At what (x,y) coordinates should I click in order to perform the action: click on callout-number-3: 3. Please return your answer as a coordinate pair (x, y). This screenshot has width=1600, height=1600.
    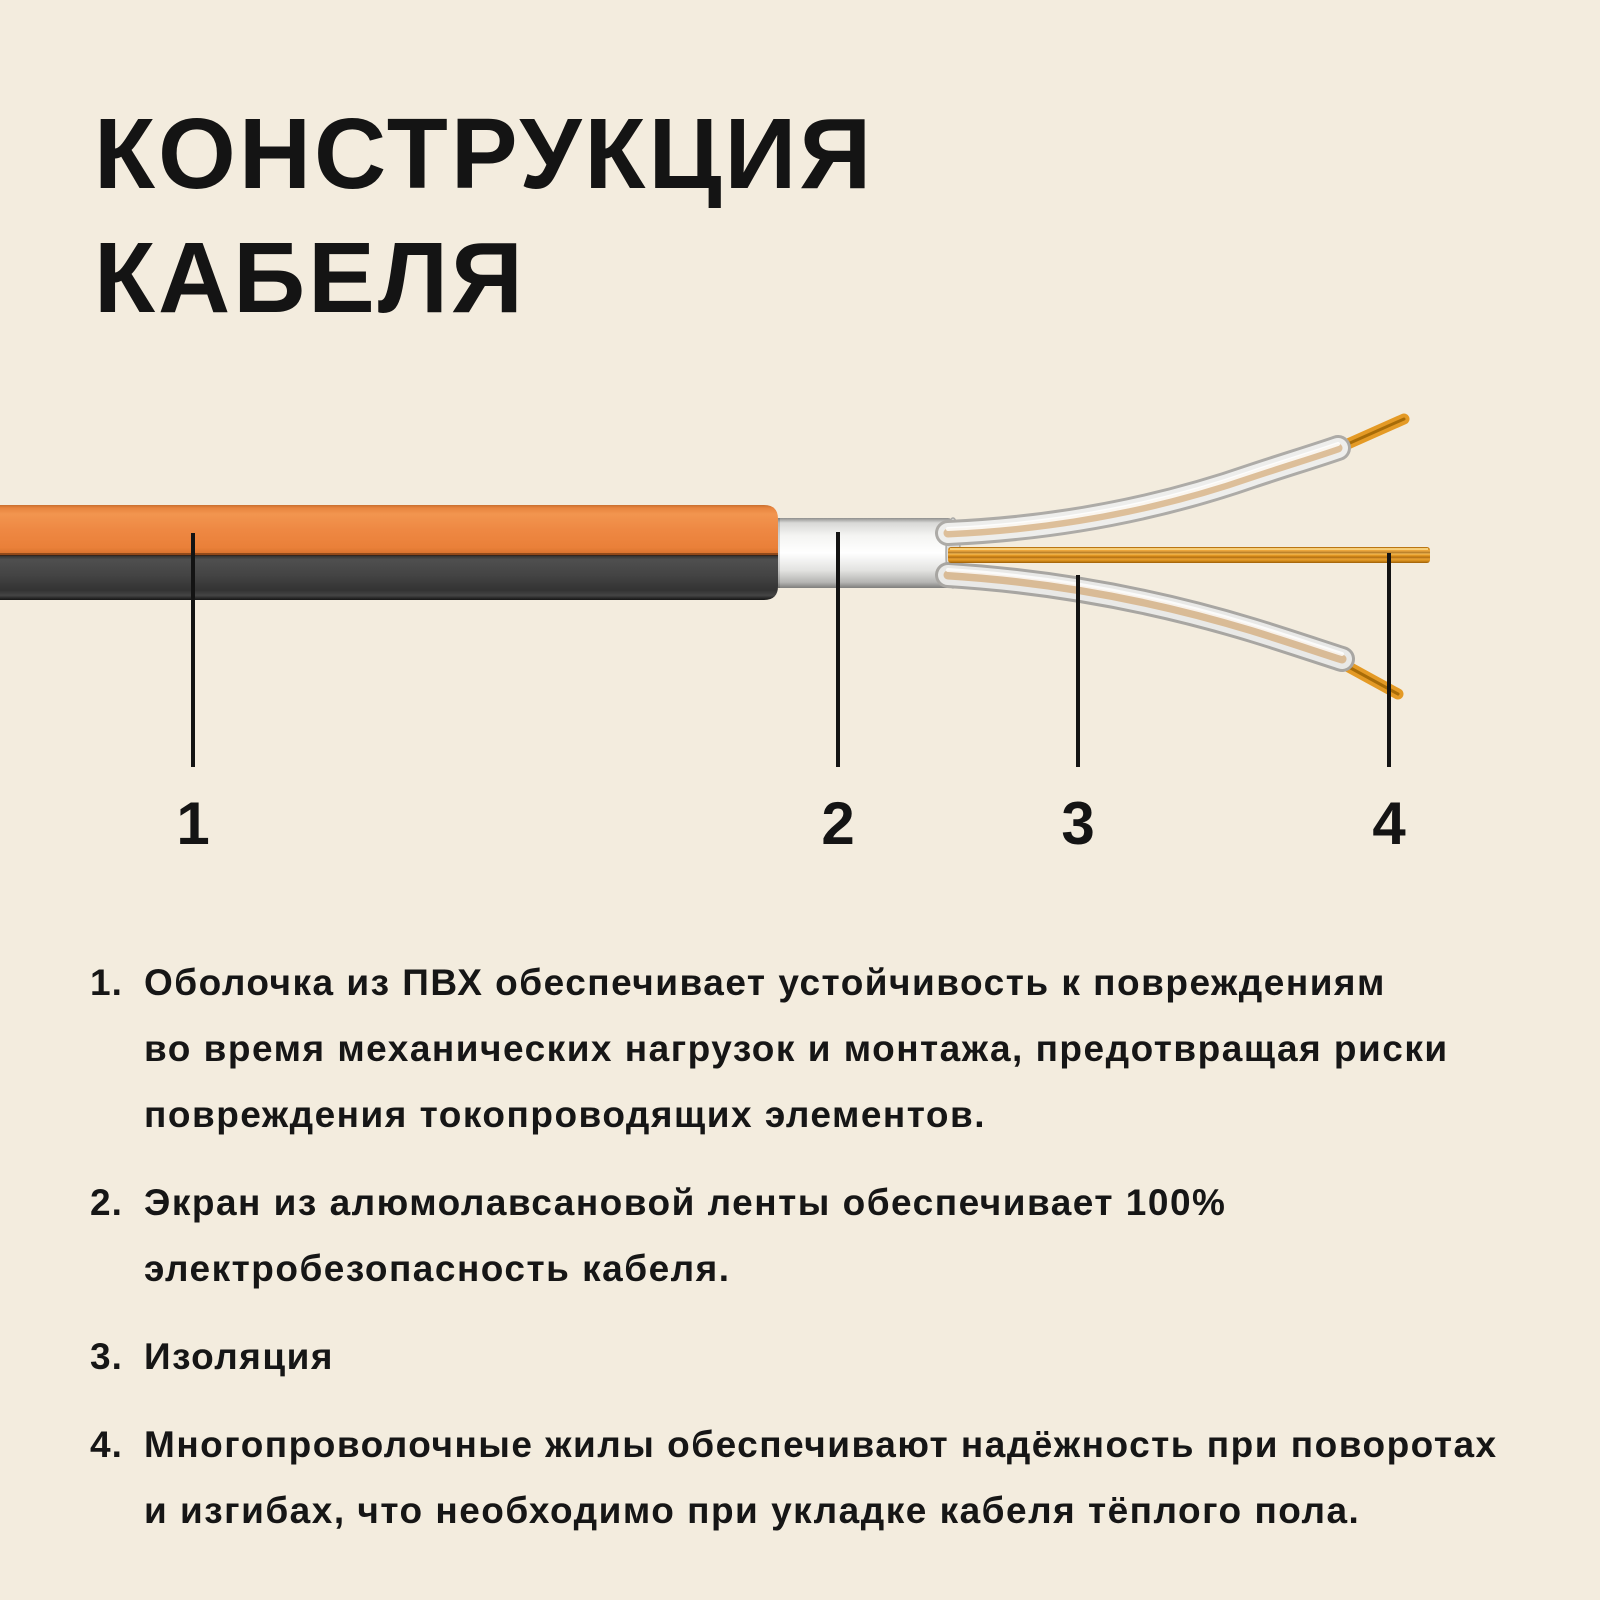
    Looking at the image, I should click on (1078, 823).